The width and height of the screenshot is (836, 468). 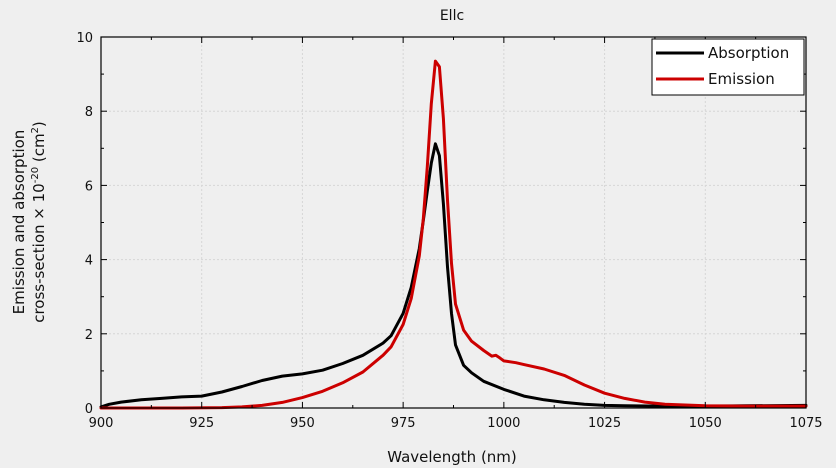 What do you see at coordinates (201, 423) in the screenshot?
I see `x-tick-label: 925` at bounding box center [201, 423].